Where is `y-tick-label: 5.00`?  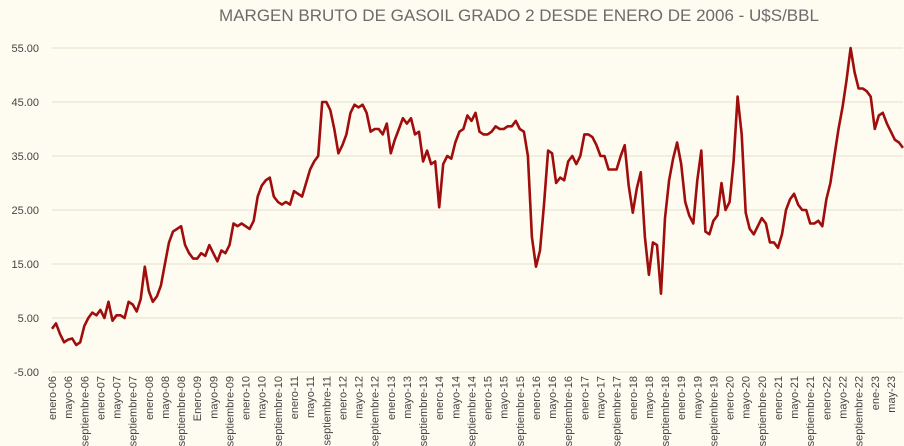 y-tick-label: 5.00 is located at coordinates (28, 319).